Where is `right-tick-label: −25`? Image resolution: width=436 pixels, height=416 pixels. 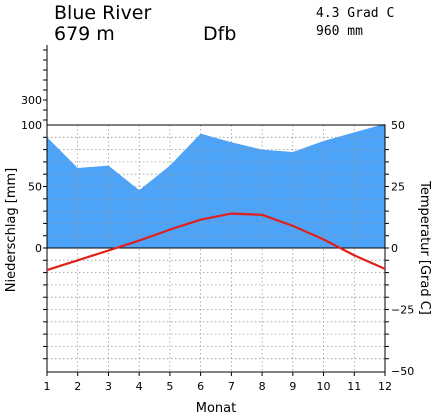 right-tick-label: −25 is located at coordinates (402, 310).